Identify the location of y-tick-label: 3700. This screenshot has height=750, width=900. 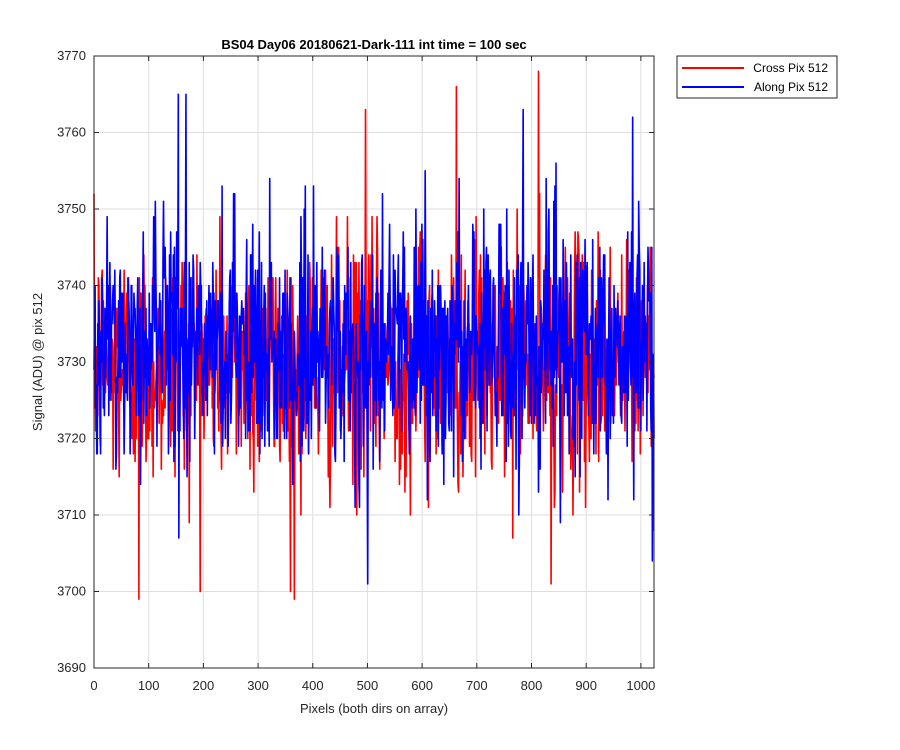
(71, 591).